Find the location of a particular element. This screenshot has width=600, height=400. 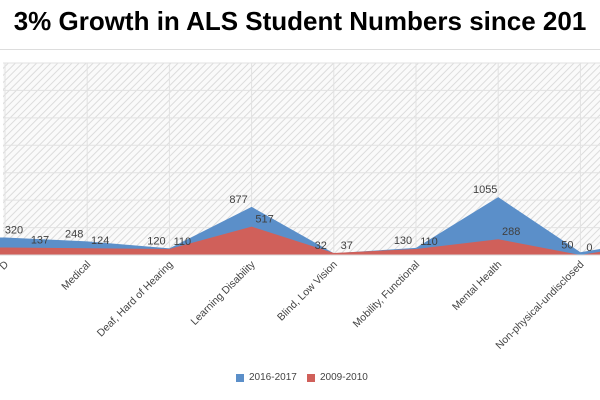

legend-swatch-blue is located at coordinates (240, 377).